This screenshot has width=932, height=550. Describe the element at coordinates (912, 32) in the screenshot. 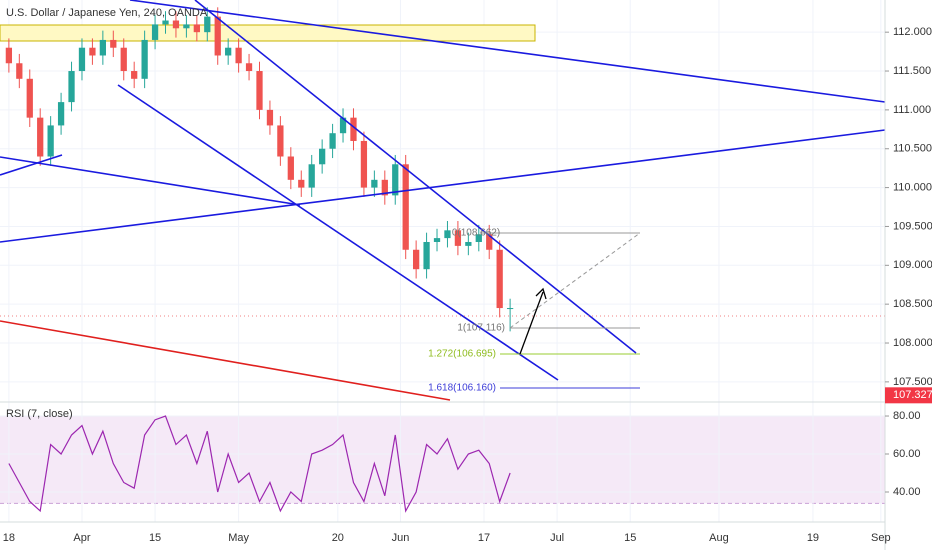

I see `y-tick-label: 112.000` at that location.